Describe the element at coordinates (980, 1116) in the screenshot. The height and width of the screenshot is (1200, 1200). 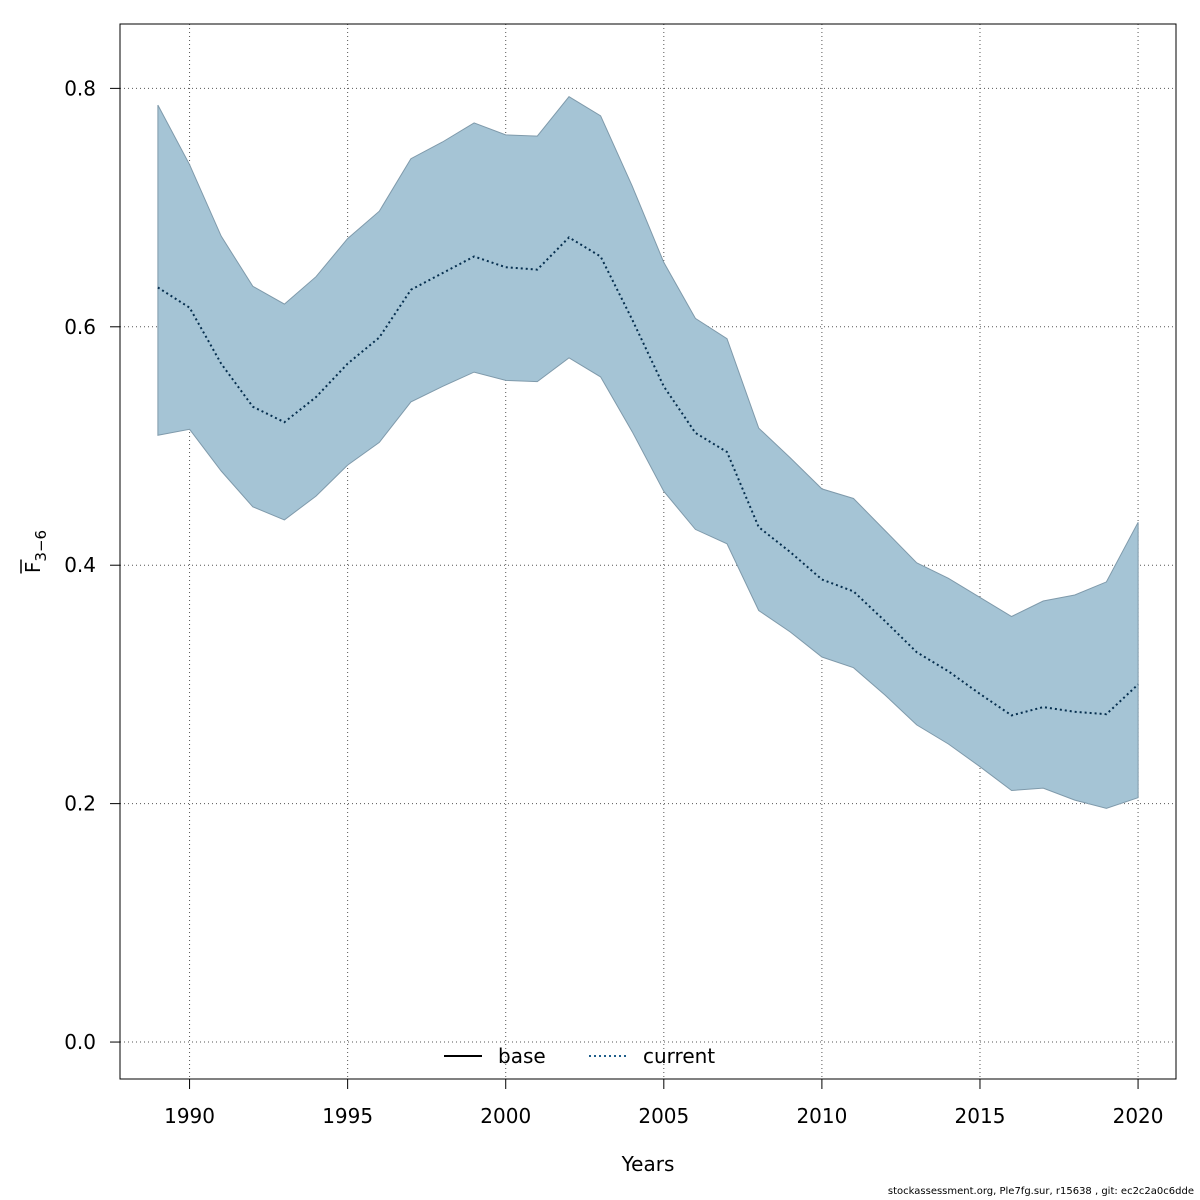
I see `x-tick-label: 2015` at that location.